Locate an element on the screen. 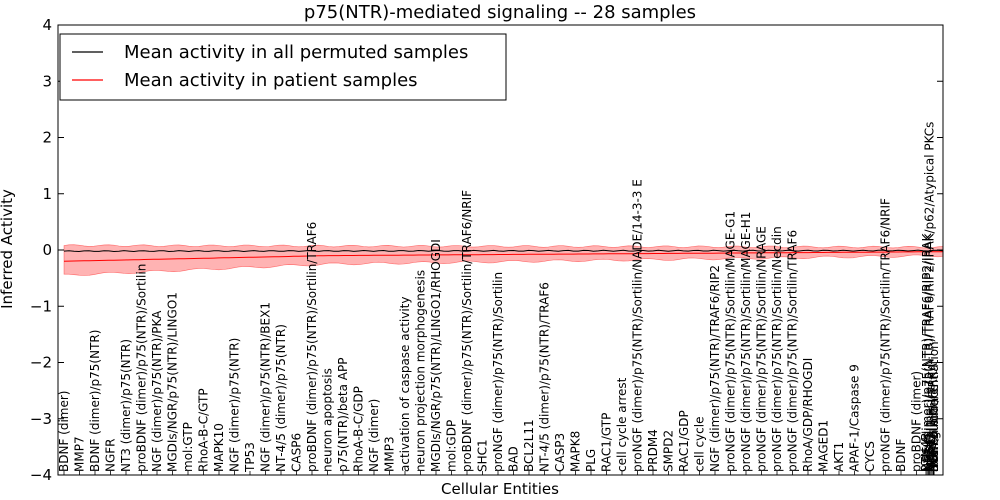 The height and width of the screenshot is (500, 1000). y-tick-label: 0 is located at coordinates (47, 250).